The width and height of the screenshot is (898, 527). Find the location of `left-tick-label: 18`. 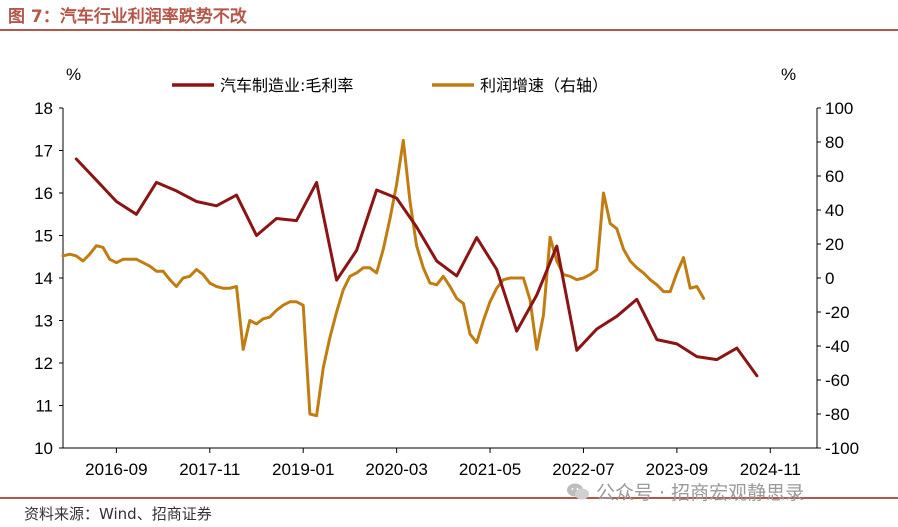

left-tick-label: 18 is located at coordinates (43, 108).